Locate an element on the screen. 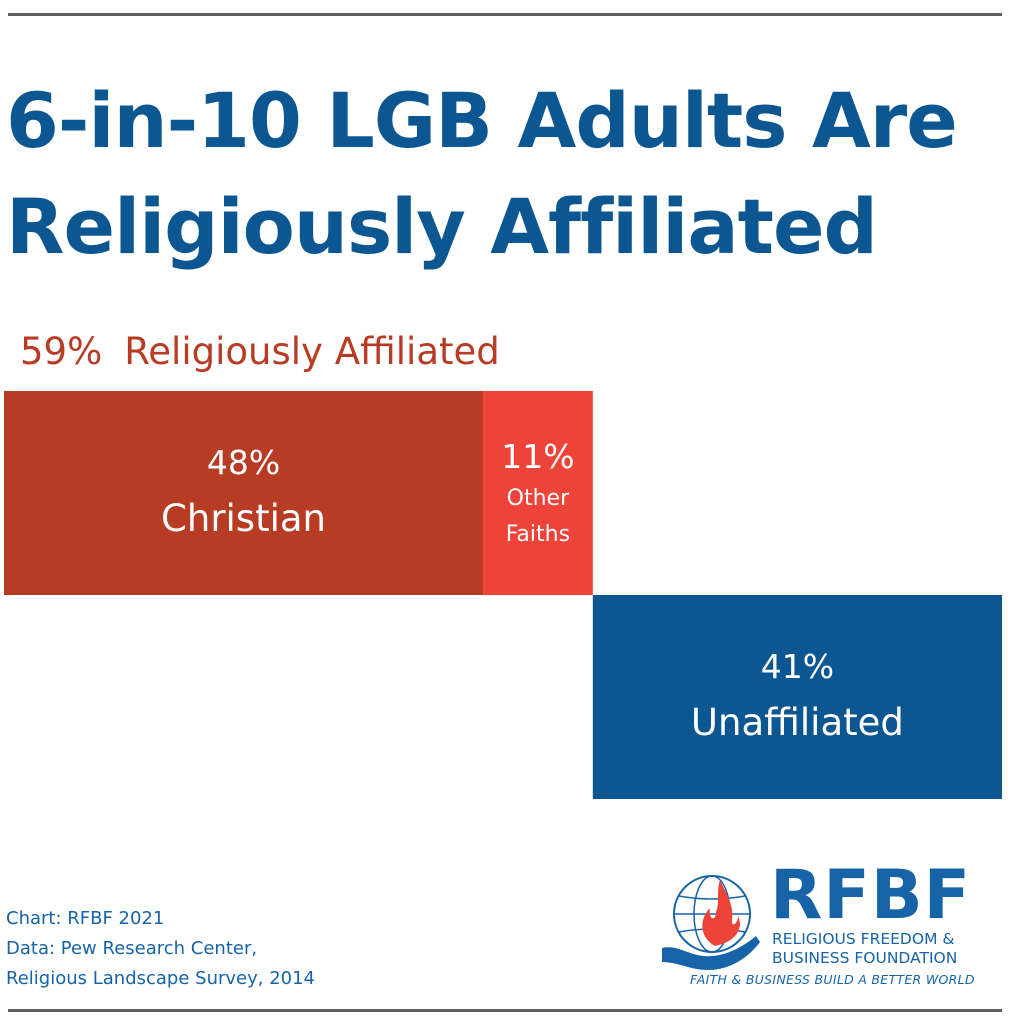  top-rule is located at coordinates (505, 14).